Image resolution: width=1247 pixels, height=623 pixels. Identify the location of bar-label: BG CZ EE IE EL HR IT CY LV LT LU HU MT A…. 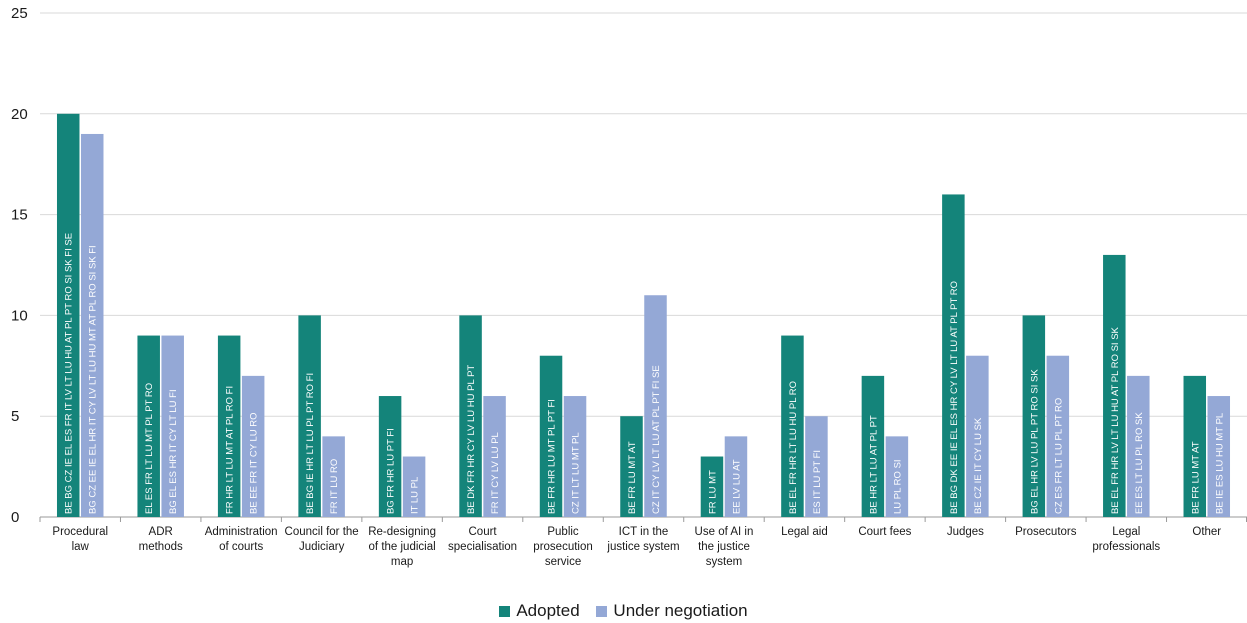
(93, 379).